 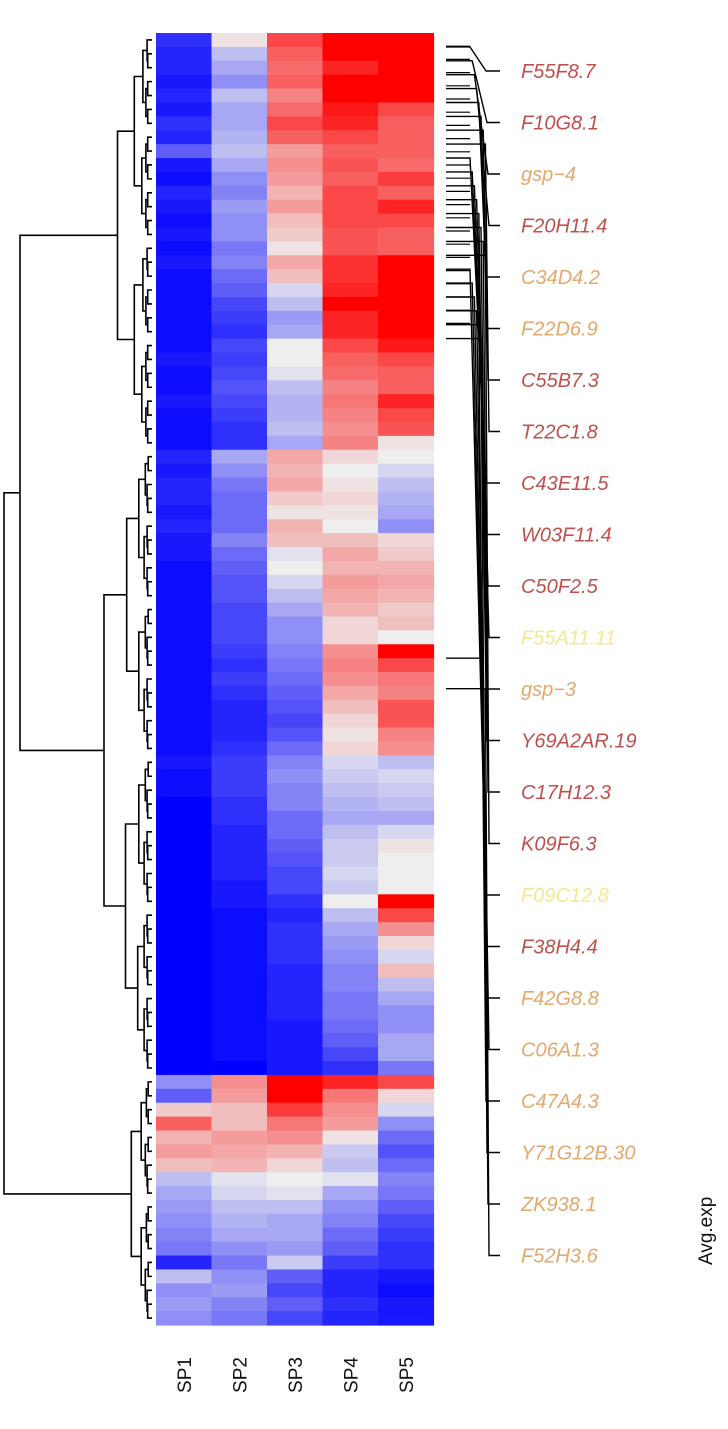 I want to click on gene-label: F55F8.7, so click(x=558, y=72).